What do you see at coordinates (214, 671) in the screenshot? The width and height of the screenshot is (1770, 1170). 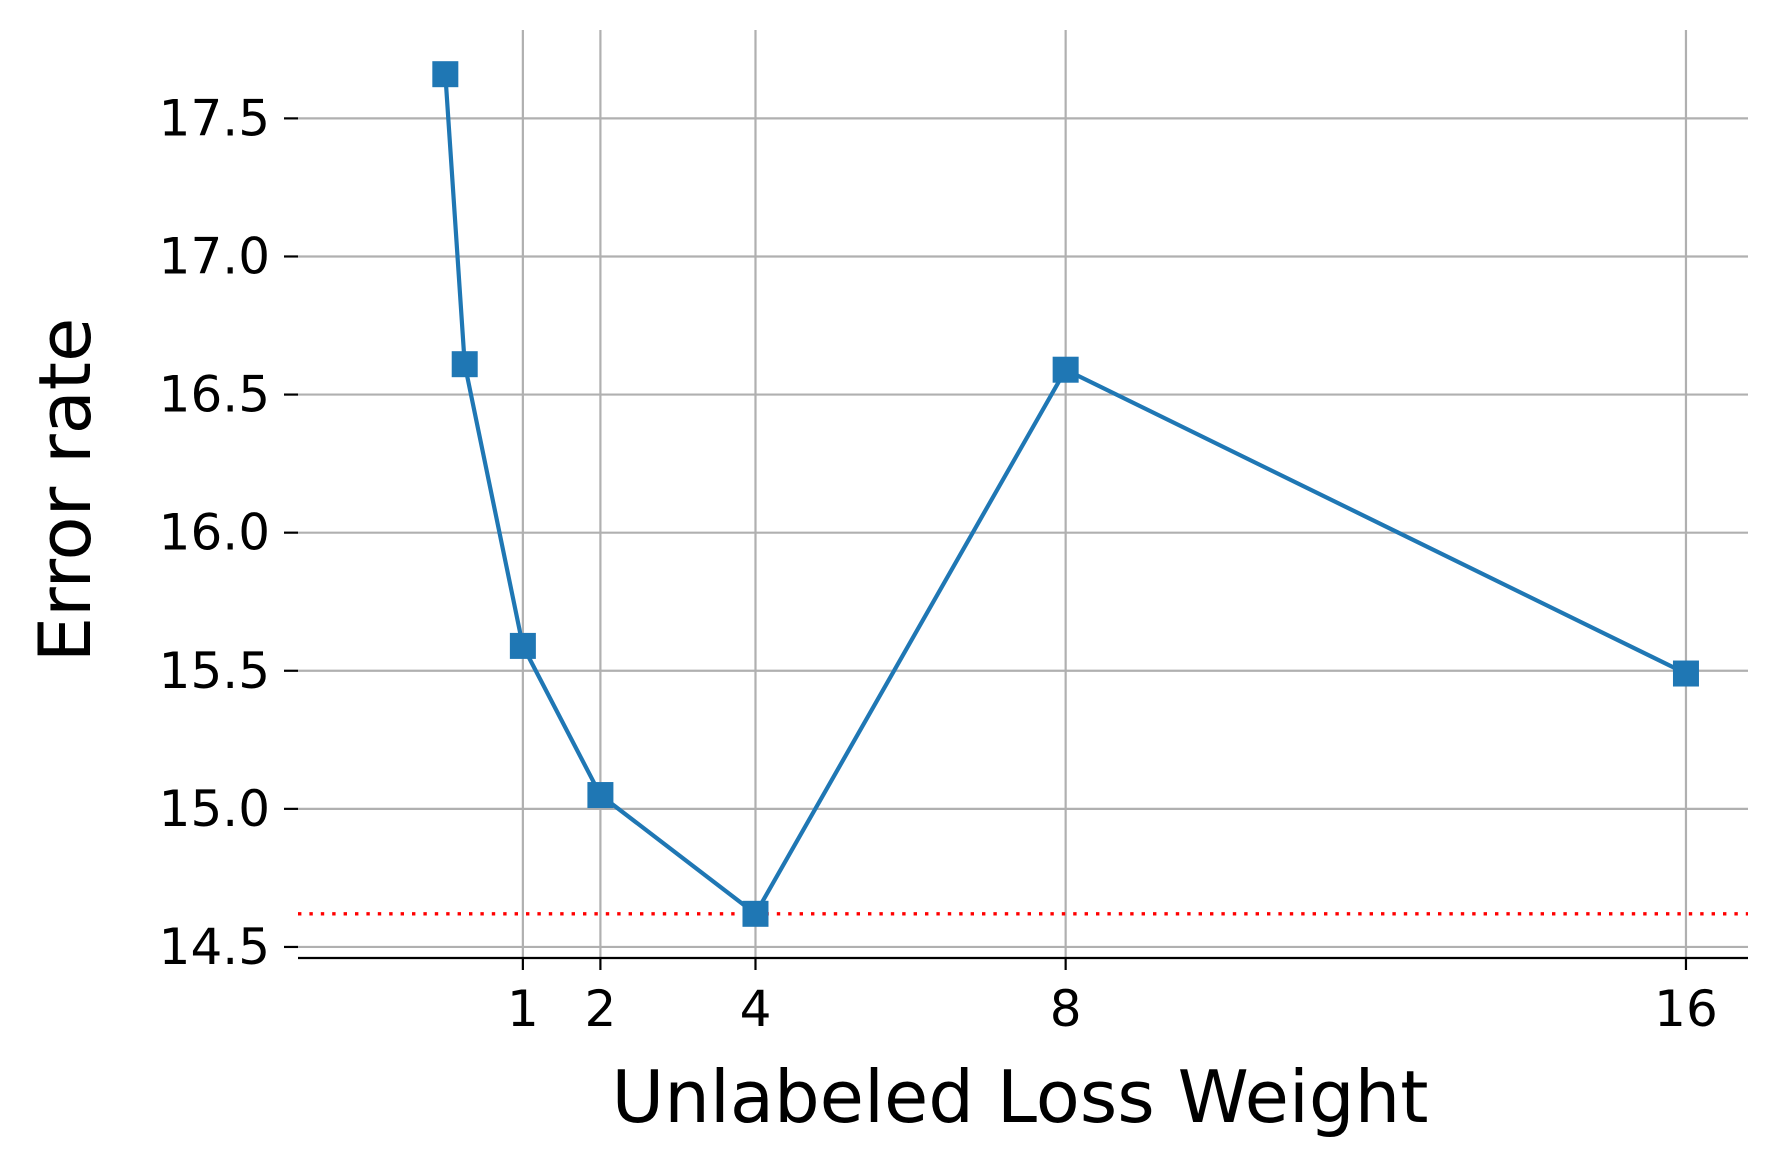 I see `y-tick-label: 15.5` at bounding box center [214, 671].